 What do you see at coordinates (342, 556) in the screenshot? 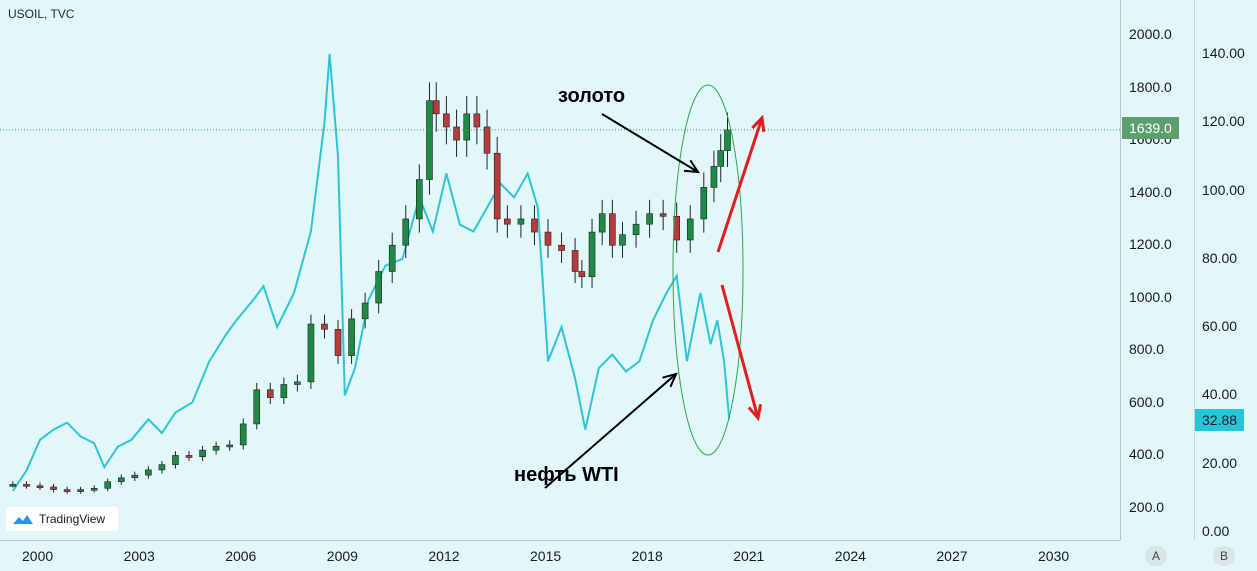
I see `x-tick-label: 2009` at bounding box center [342, 556].